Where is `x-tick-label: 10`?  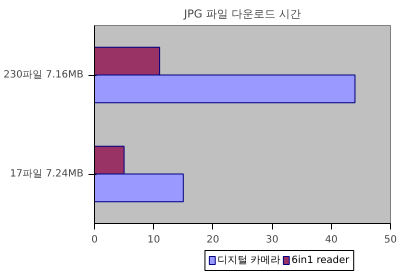 x-tick-label: 10 is located at coordinates (153, 240).